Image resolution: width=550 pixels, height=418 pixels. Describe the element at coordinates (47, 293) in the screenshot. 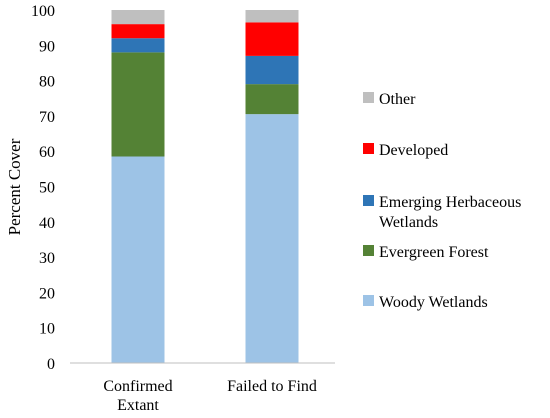

I see `y-tick-label: 20` at that location.